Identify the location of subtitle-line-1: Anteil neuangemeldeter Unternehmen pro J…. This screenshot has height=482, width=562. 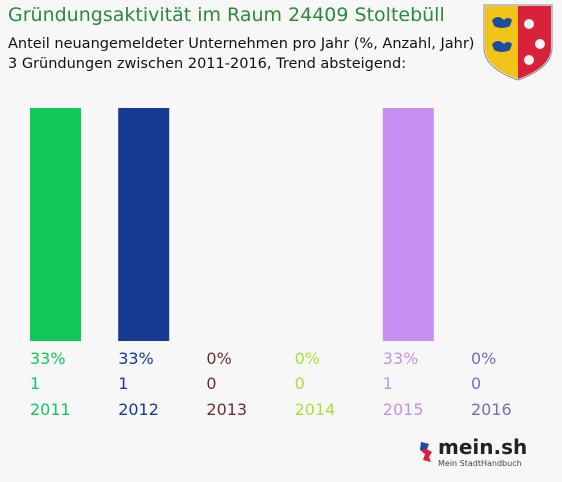
(241, 44).